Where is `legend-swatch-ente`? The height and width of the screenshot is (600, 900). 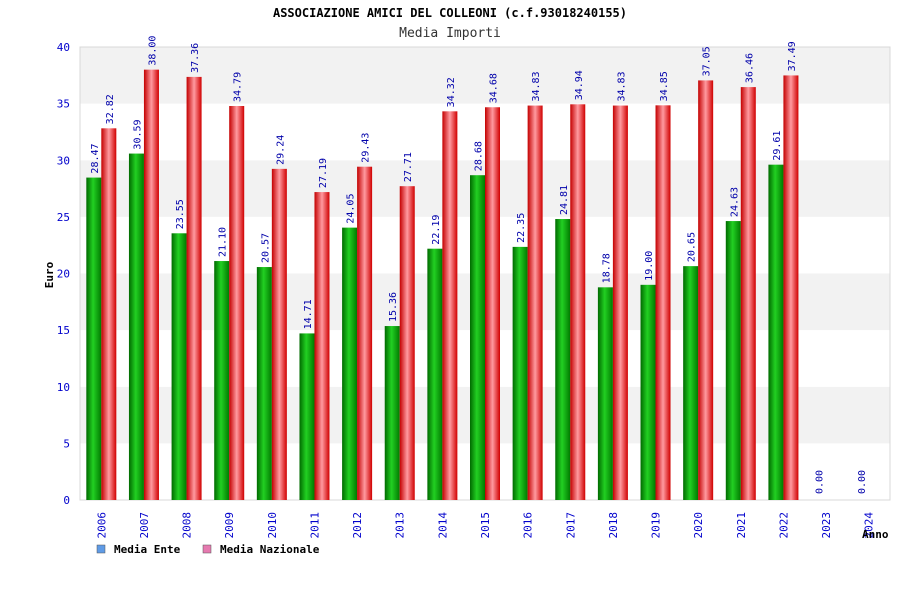
legend-swatch-ente is located at coordinates (101, 549).